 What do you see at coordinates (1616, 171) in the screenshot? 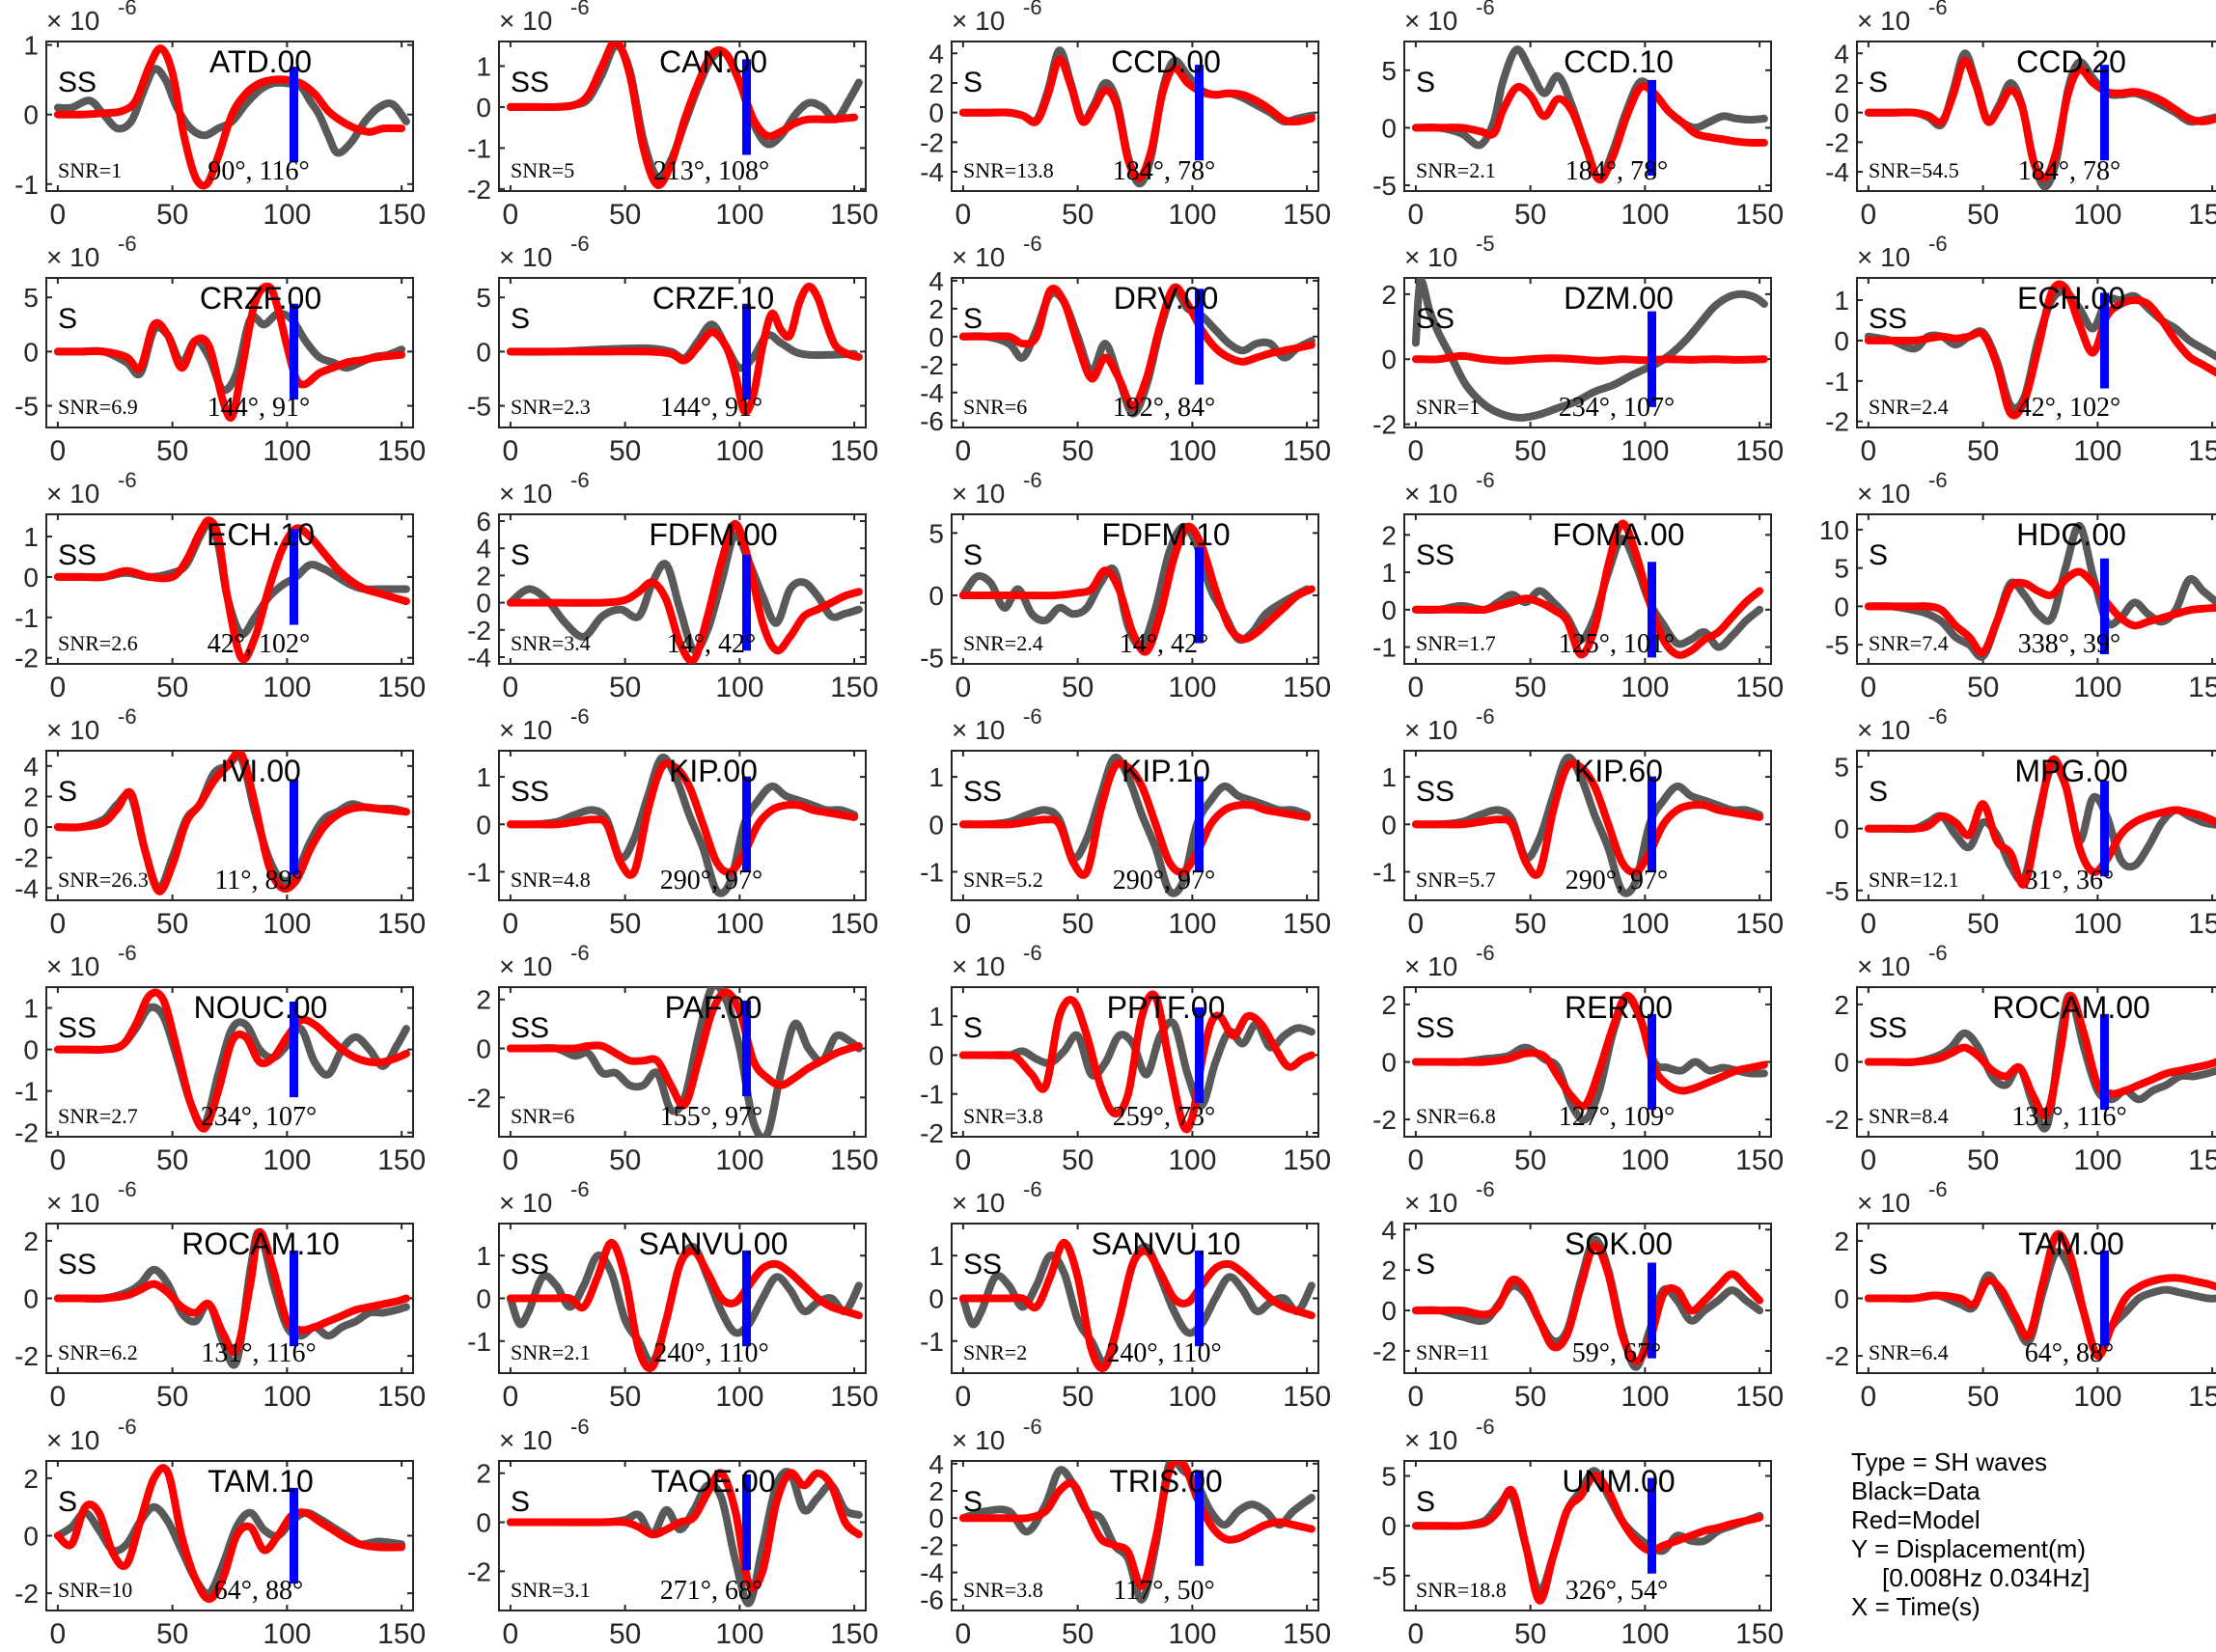
I see `angle-label: 184°, 78°` at bounding box center [1616, 171].